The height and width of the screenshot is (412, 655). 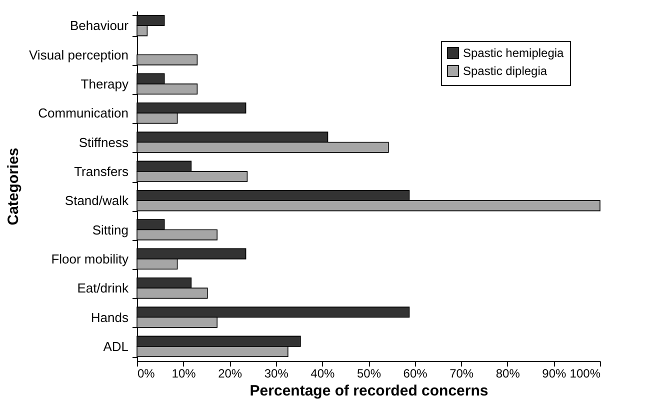 What do you see at coordinates (83, 113) in the screenshot?
I see `y-tick-label: Communication` at bounding box center [83, 113].